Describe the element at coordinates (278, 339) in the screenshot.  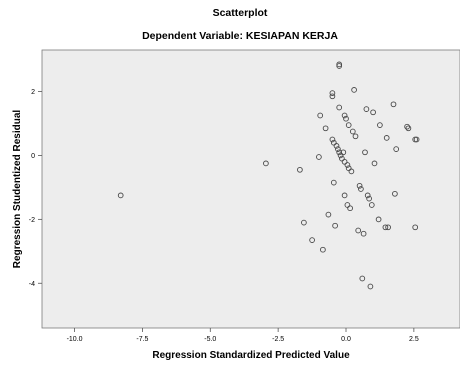
I see `x-tick-label: -2.5` at that location.